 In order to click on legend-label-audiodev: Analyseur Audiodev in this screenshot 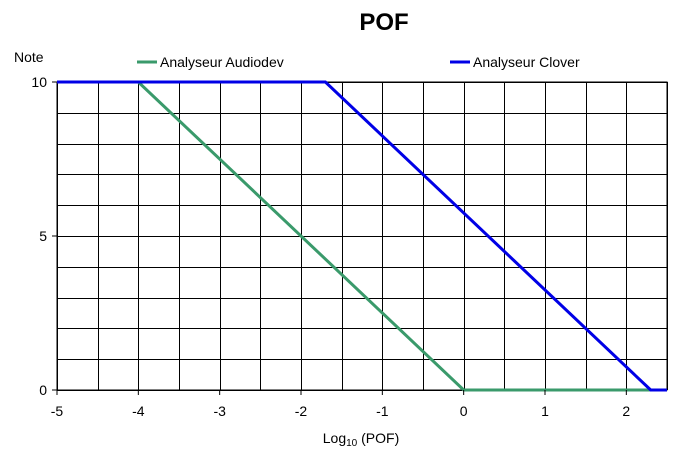, I will do `click(222, 62)`.